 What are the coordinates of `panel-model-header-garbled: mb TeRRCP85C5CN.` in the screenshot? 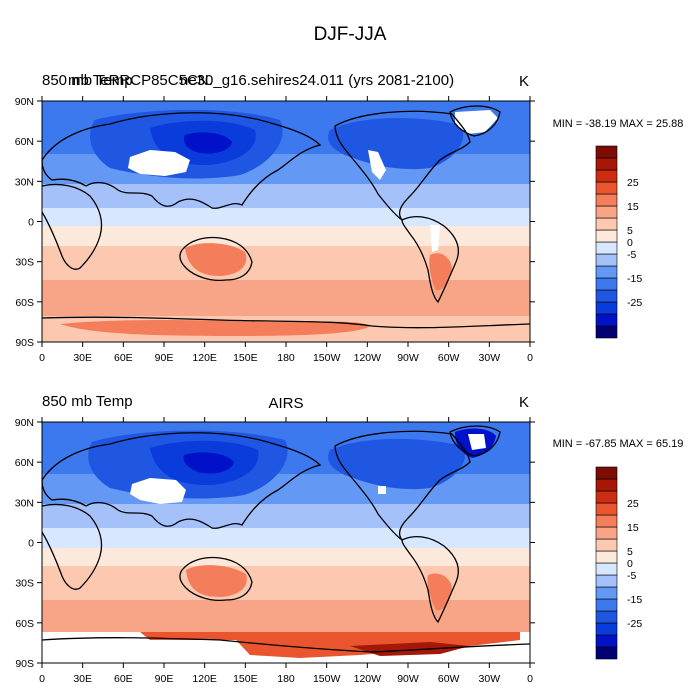 It's located at (140, 80).